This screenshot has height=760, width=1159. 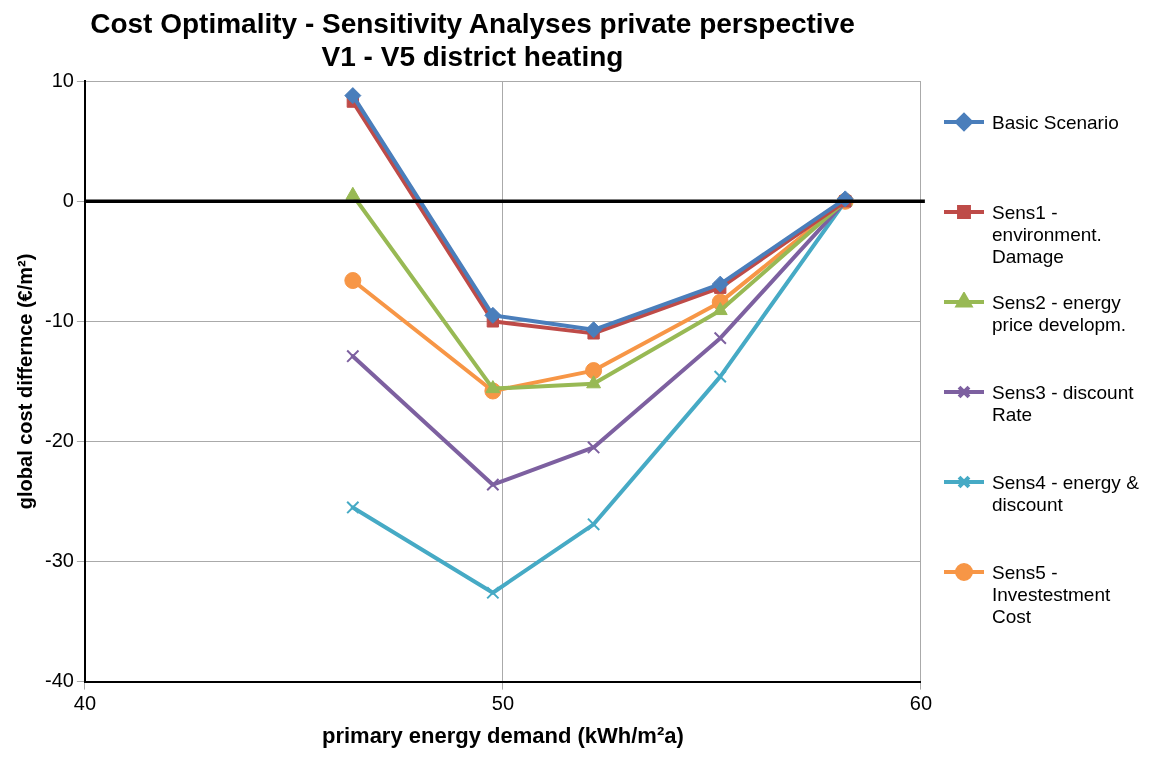 I want to click on legend-label: Sens5 - Investestment Cost, so click(x=1052, y=595).